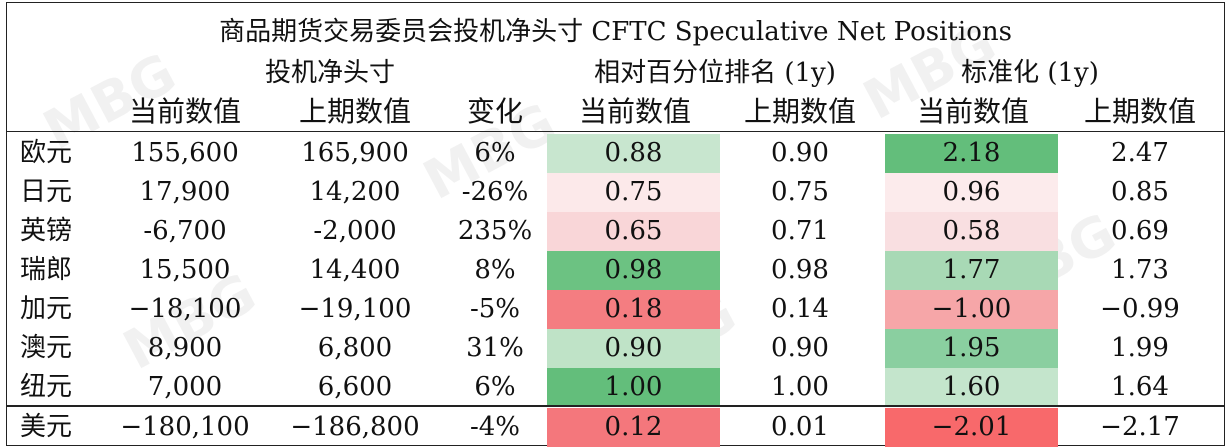  Describe the element at coordinates (971, 231) in the screenshot. I see `std-current-cell: 0.58` at that location.